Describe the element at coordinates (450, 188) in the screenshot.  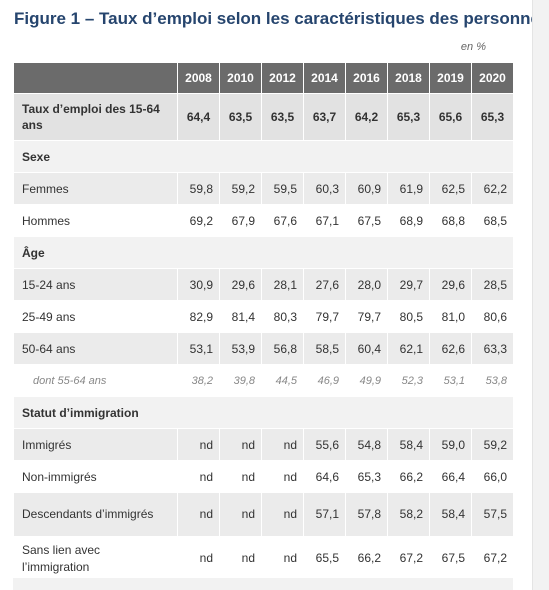
I see `value-cell: 62,5` at that location.